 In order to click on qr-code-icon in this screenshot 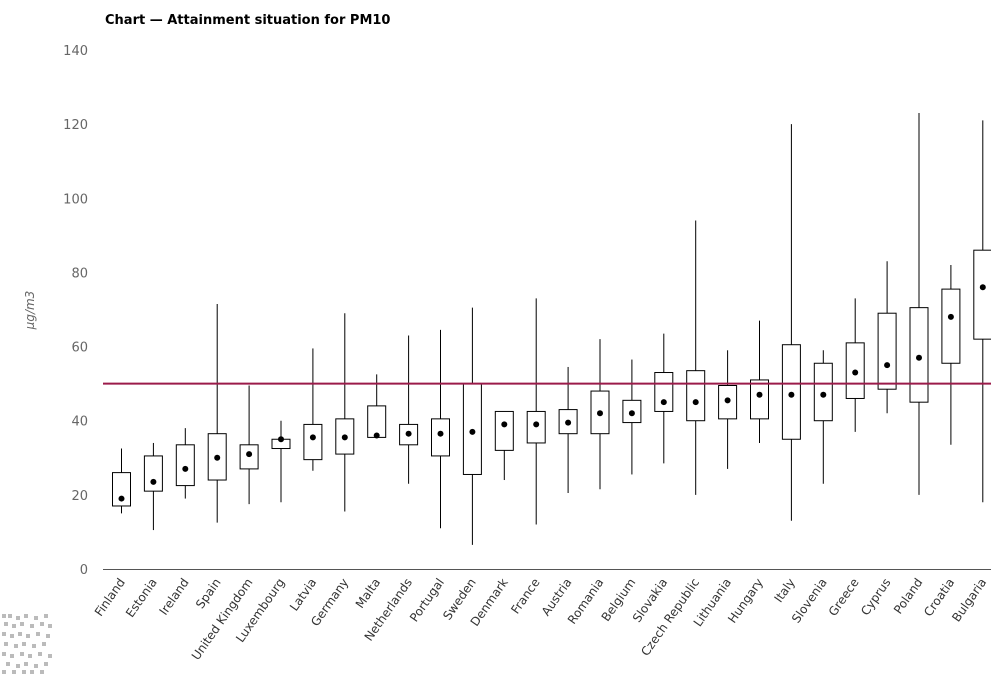, I will do `click(27, 644)`.